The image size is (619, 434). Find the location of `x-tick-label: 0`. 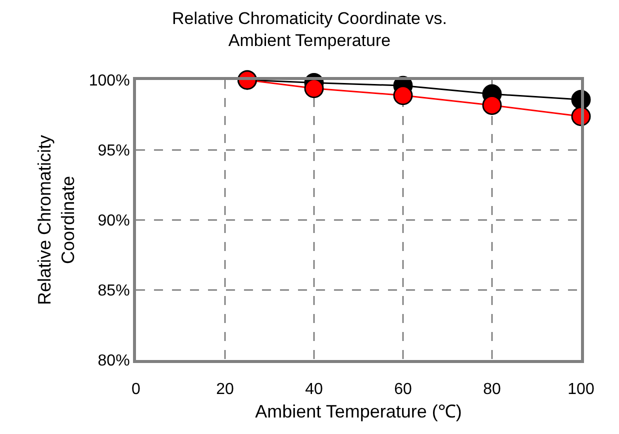

x-tick-label: 0 is located at coordinates (136, 389).